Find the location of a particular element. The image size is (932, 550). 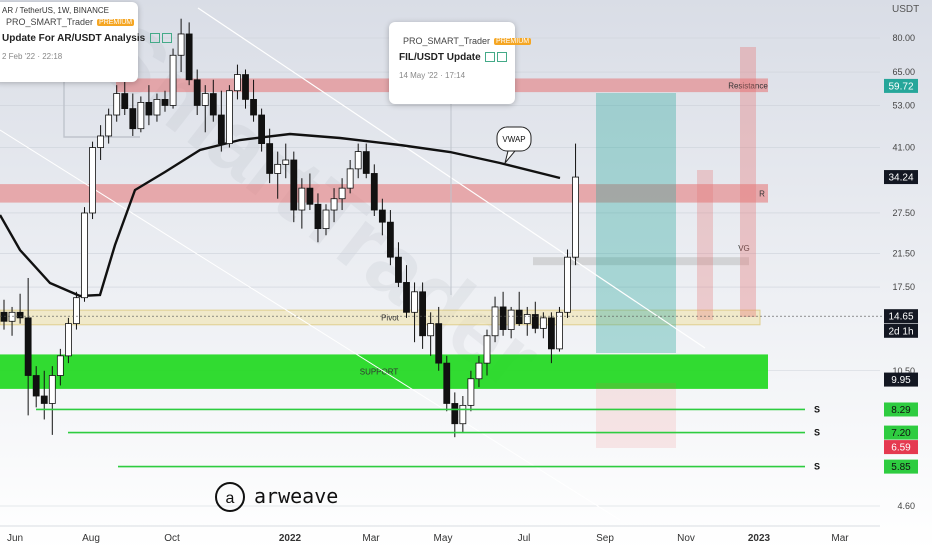

zone-pivot is located at coordinates (380, 317).